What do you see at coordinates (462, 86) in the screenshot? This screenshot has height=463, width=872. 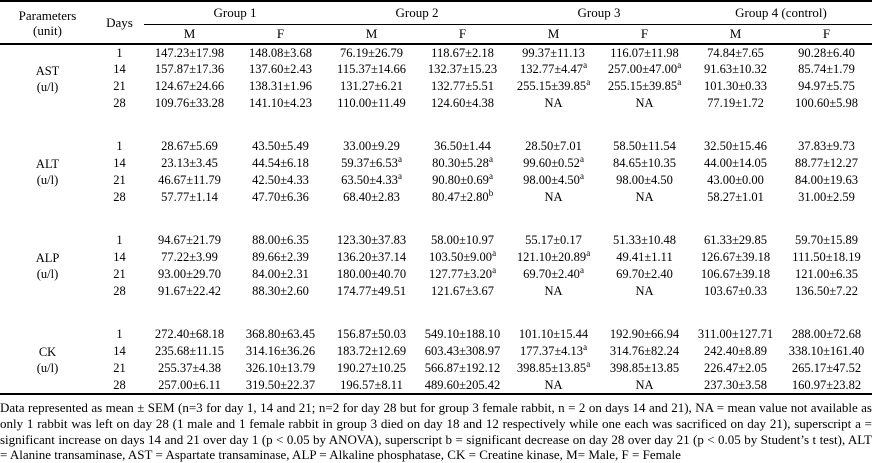 I see `value-cell: 132.77±5.51` at bounding box center [462, 86].